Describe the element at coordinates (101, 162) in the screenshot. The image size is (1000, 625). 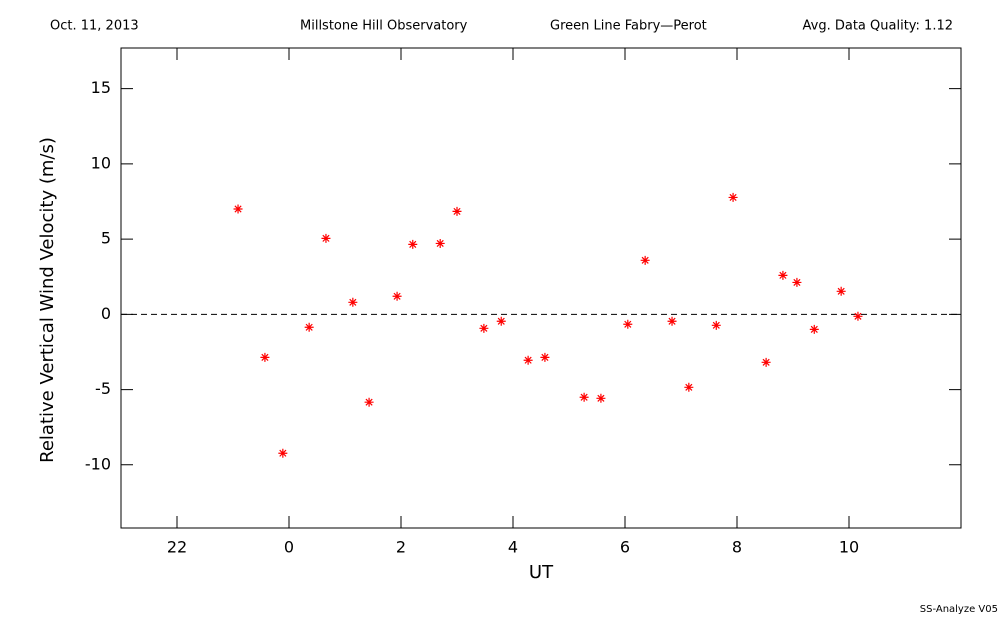
I see `y-tick-label: 10` at that location.